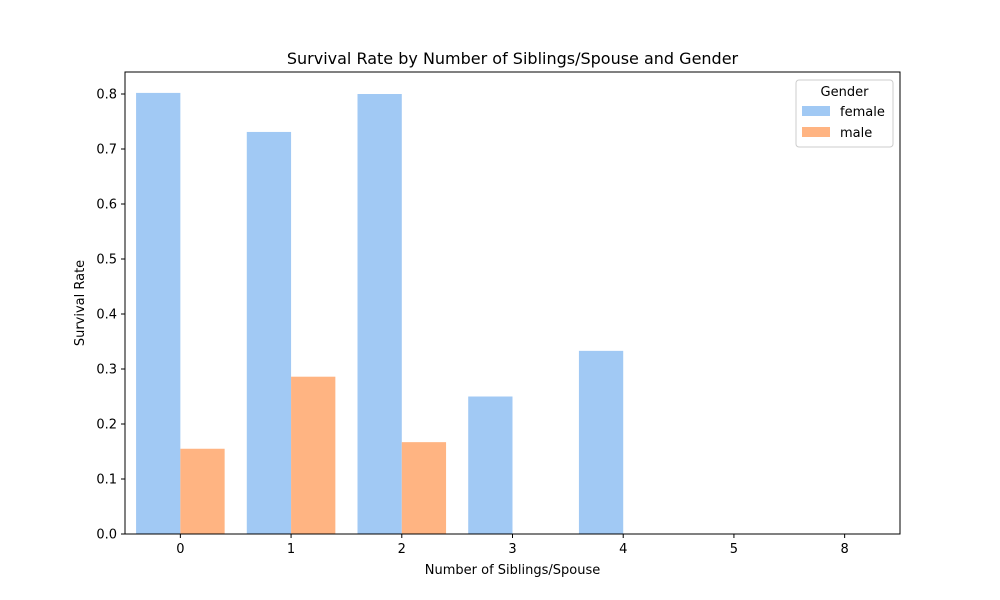 The image size is (1000, 600). I want to click on y-tick-label: 0.3, so click(106, 370).